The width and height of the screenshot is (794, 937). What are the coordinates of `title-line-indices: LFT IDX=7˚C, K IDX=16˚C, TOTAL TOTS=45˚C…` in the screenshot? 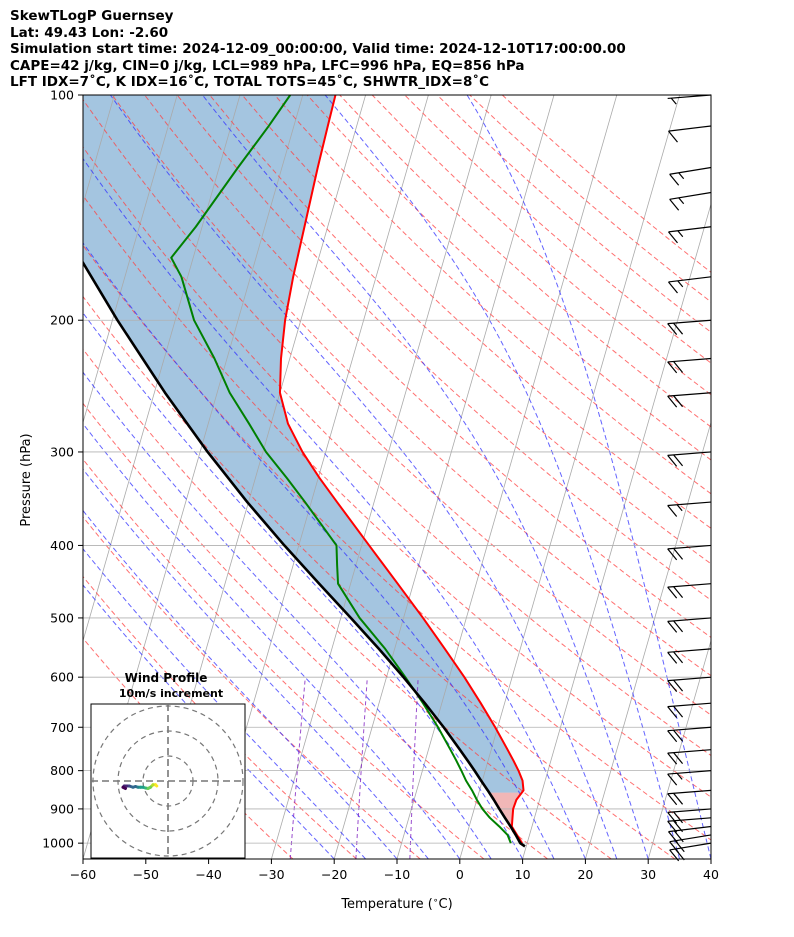 It's located at (250, 82).